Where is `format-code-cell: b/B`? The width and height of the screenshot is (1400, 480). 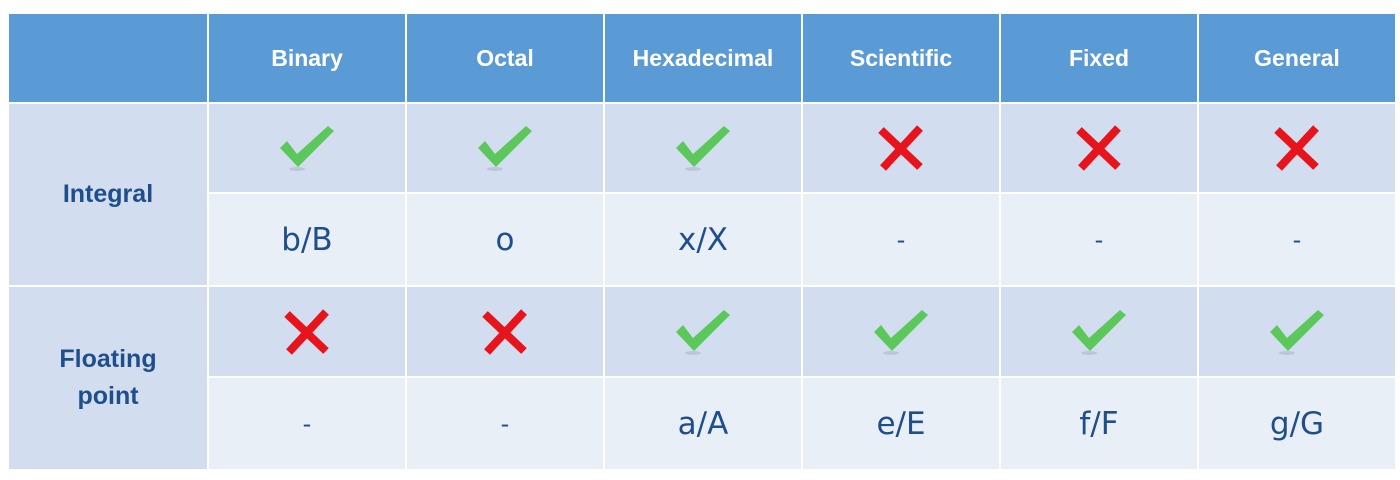
format-code-cell: b/B is located at coordinates (307, 239).